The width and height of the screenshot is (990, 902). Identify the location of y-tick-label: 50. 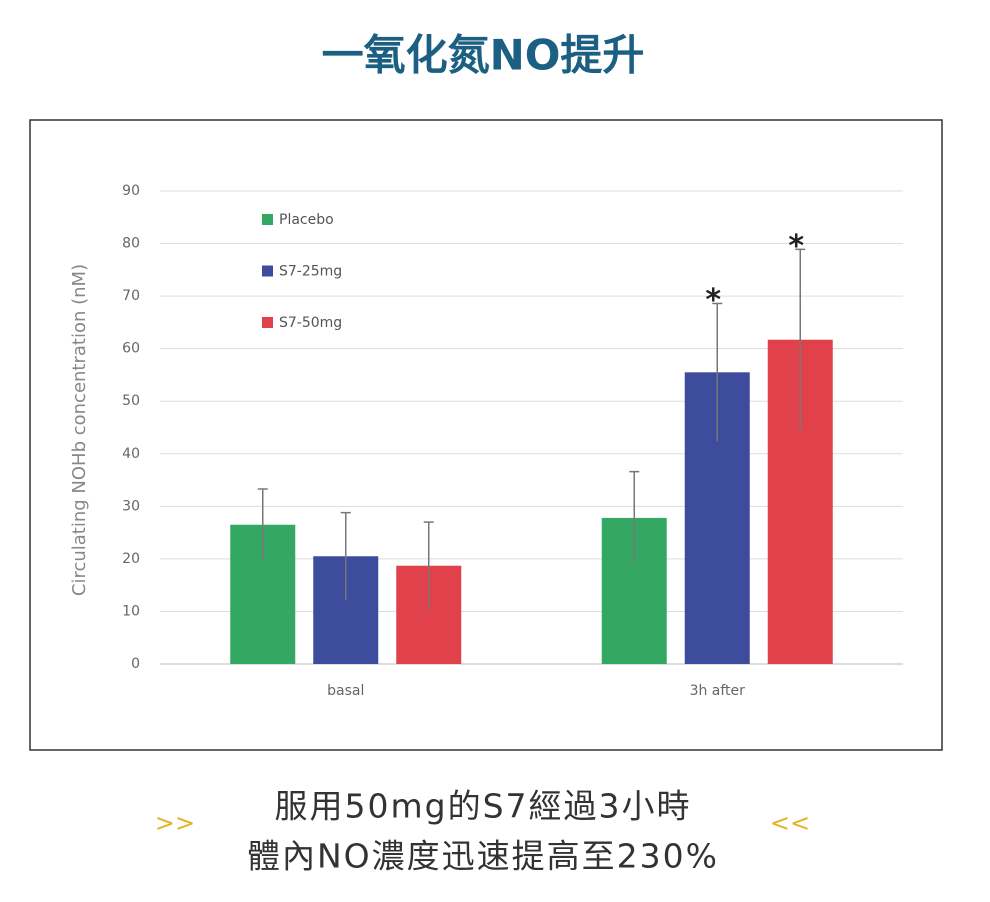
(131, 401).